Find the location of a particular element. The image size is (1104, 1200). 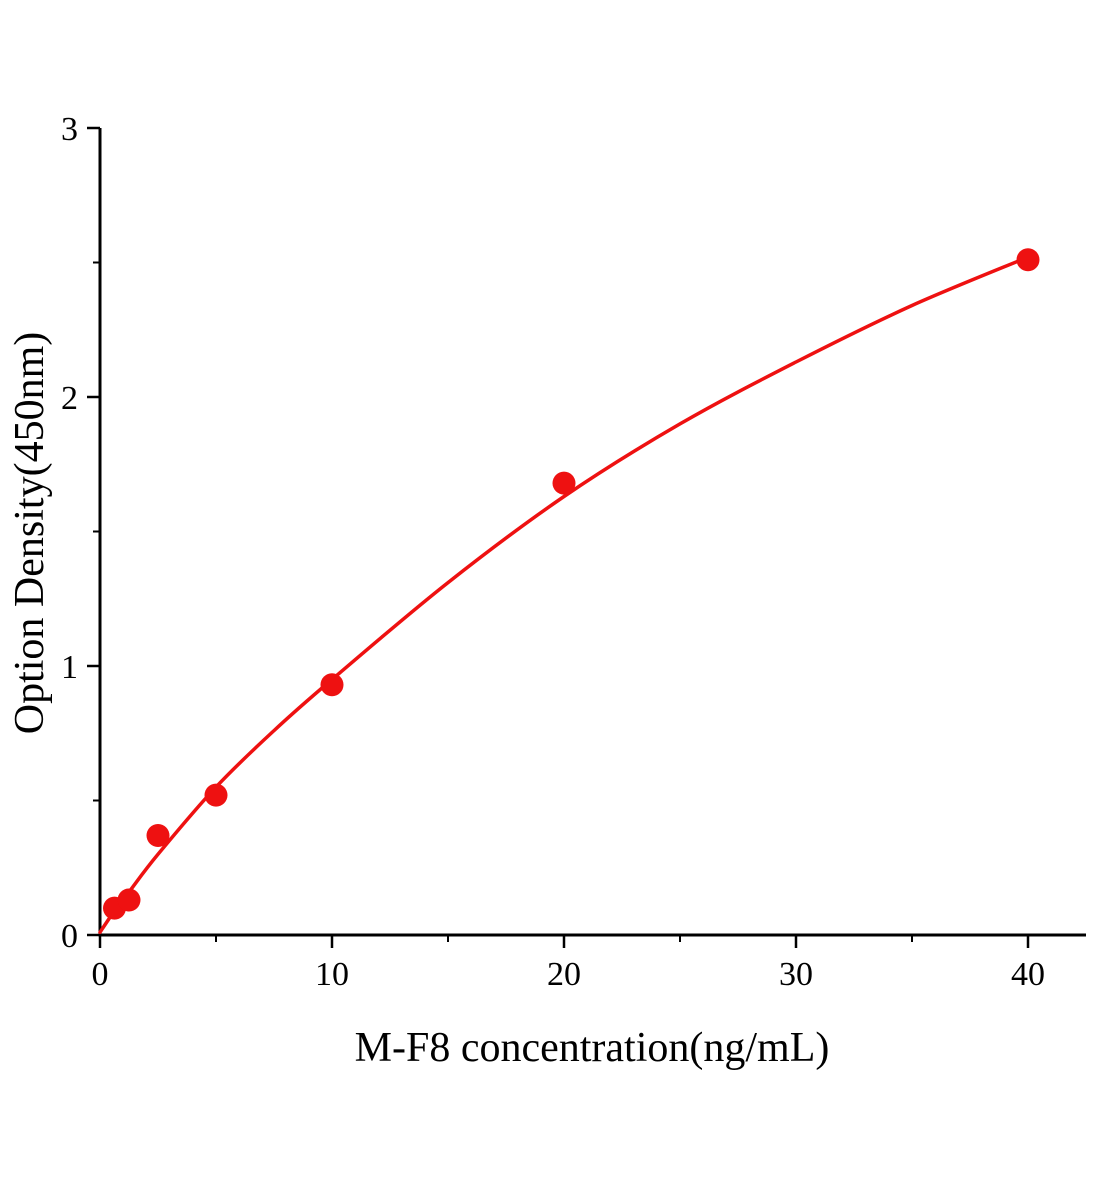

y-tick-label: 0 is located at coordinates (69, 936).